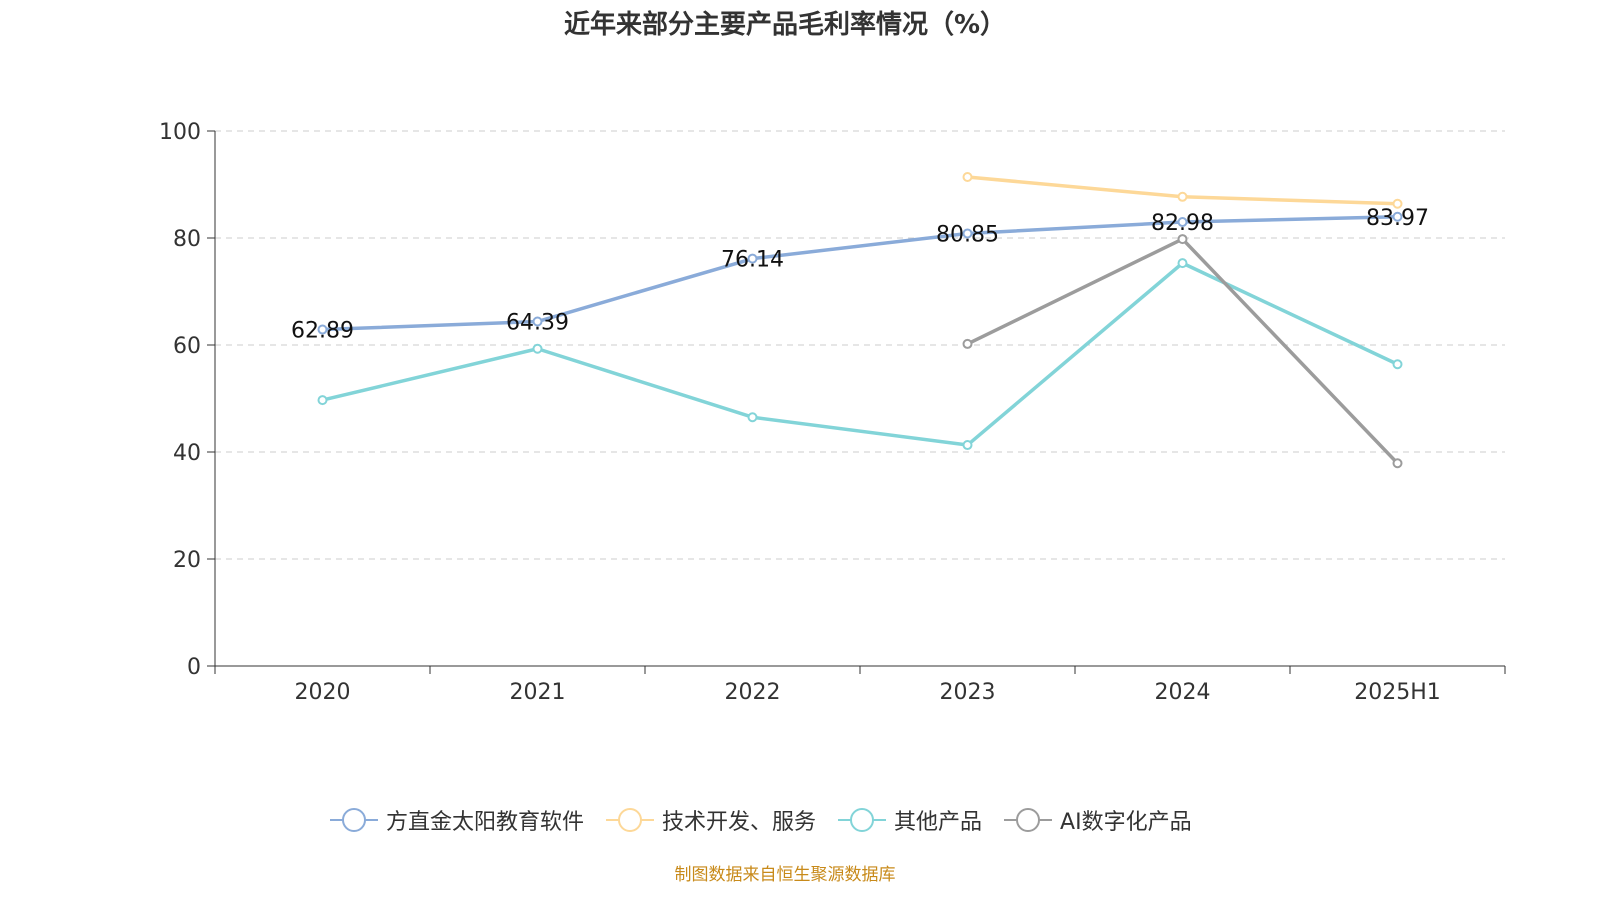 This screenshot has width=1600, height=900. Describe the element at coordinates (968, 692) in the screenshot. I see `x-tick-label: 2023` at that location.